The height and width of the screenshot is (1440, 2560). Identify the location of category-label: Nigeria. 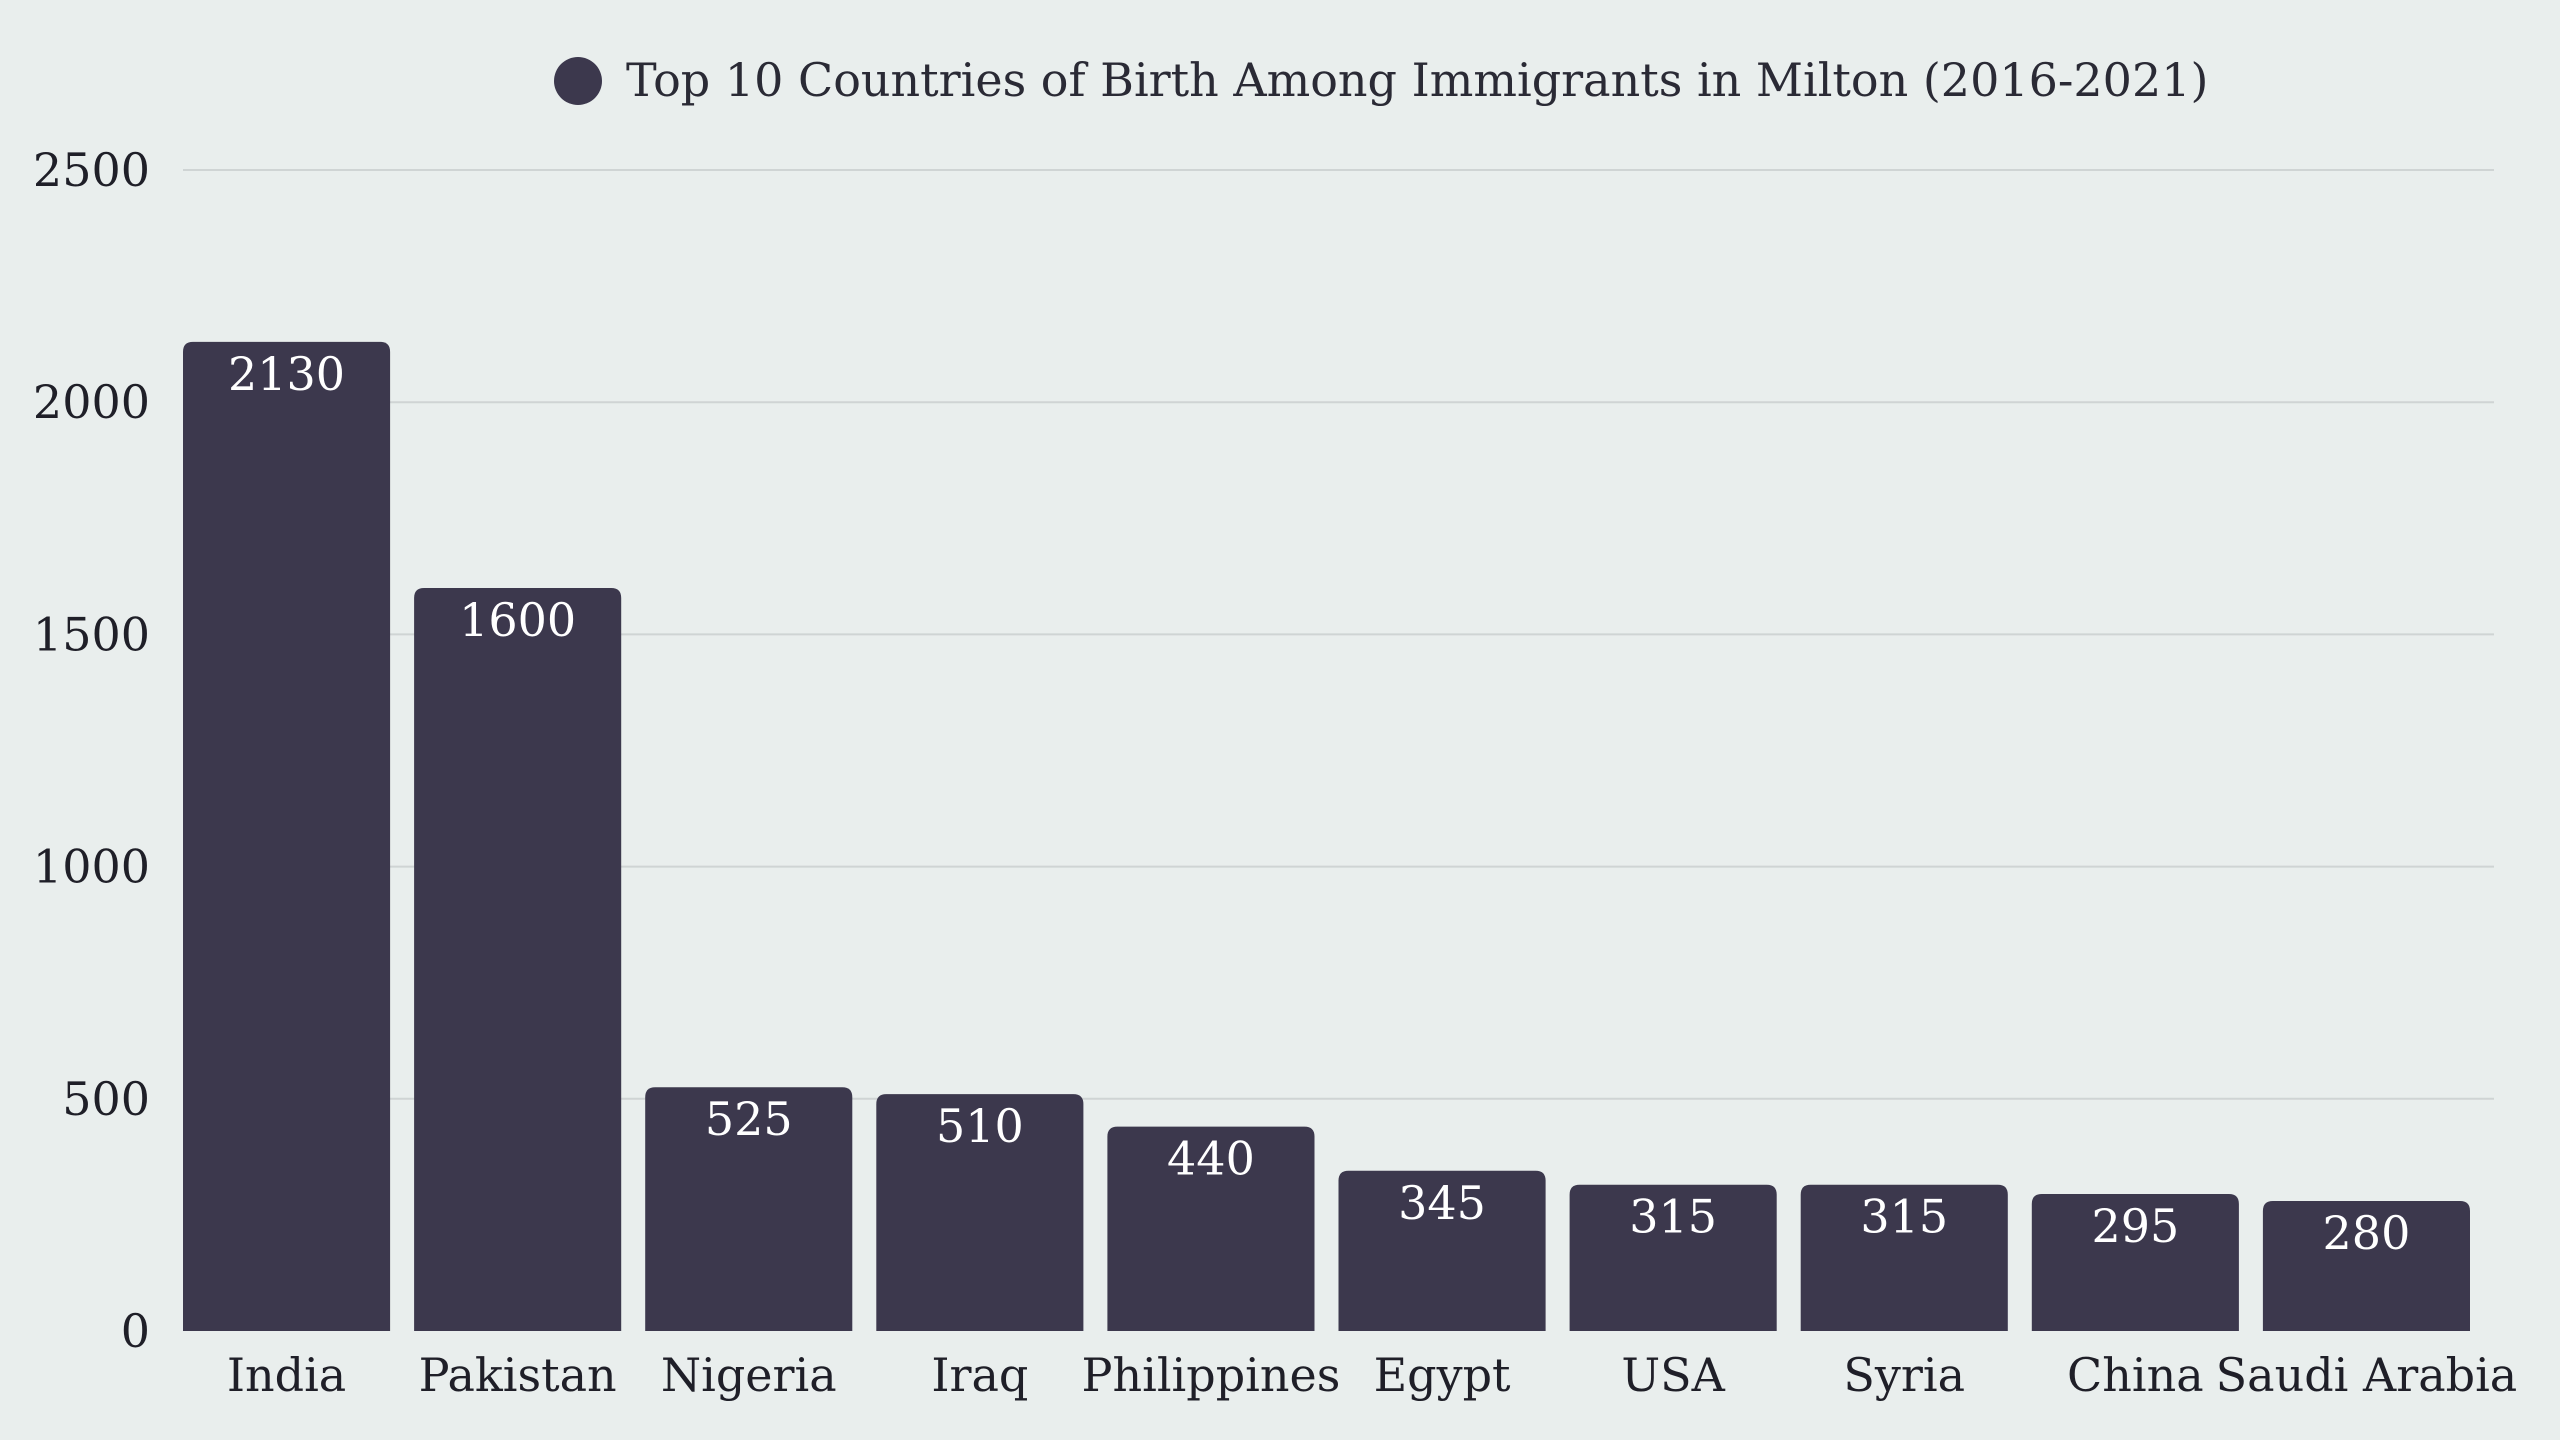
(749, 1375).